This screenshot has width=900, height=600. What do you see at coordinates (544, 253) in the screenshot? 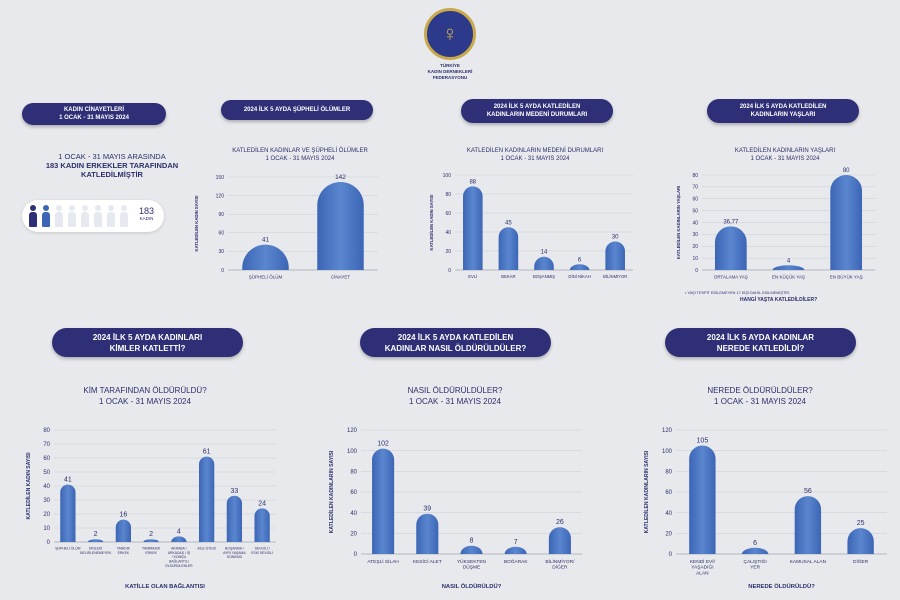
I see `data-label: 14` at bounding box center [544, 253].